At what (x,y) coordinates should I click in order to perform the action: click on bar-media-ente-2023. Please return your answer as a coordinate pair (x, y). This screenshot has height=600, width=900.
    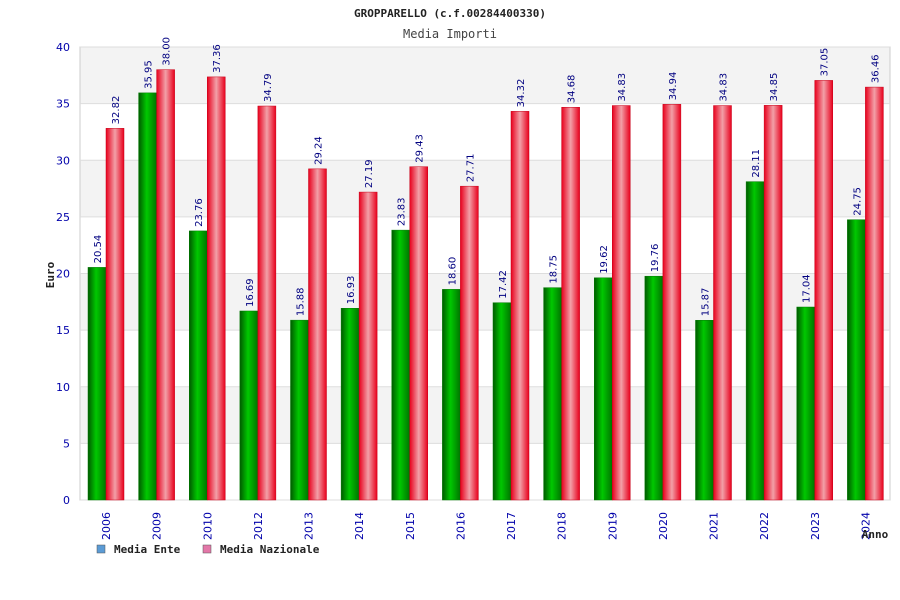
    Looking at the image, I should click on (805, 403).